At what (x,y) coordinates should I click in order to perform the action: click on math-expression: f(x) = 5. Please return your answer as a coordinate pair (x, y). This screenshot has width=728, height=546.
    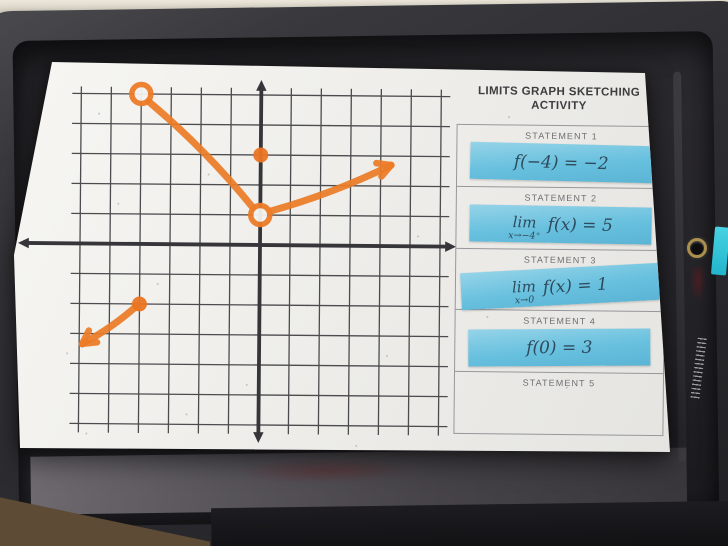
    Looking at the image, I should click on (580, 225).